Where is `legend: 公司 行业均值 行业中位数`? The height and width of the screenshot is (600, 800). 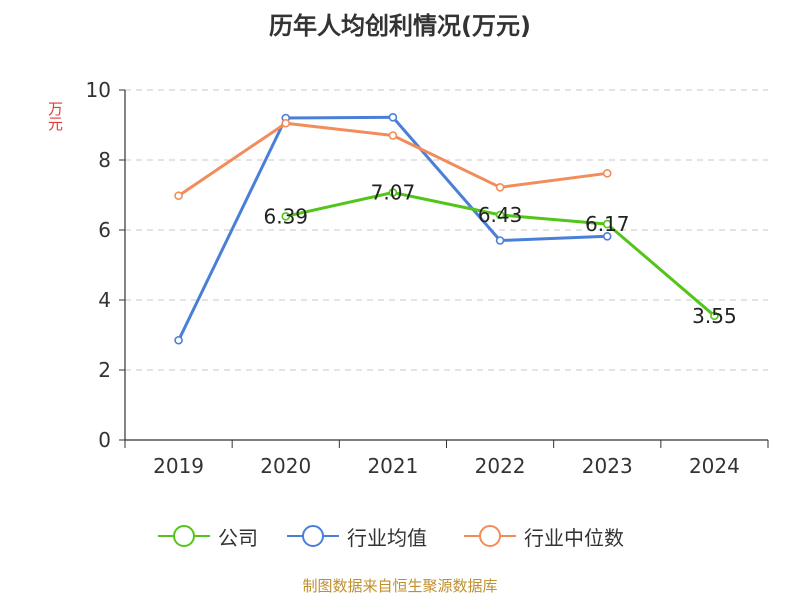 legend: 公司 行业均值 行业中位数 is located at coordinates (400, 536).